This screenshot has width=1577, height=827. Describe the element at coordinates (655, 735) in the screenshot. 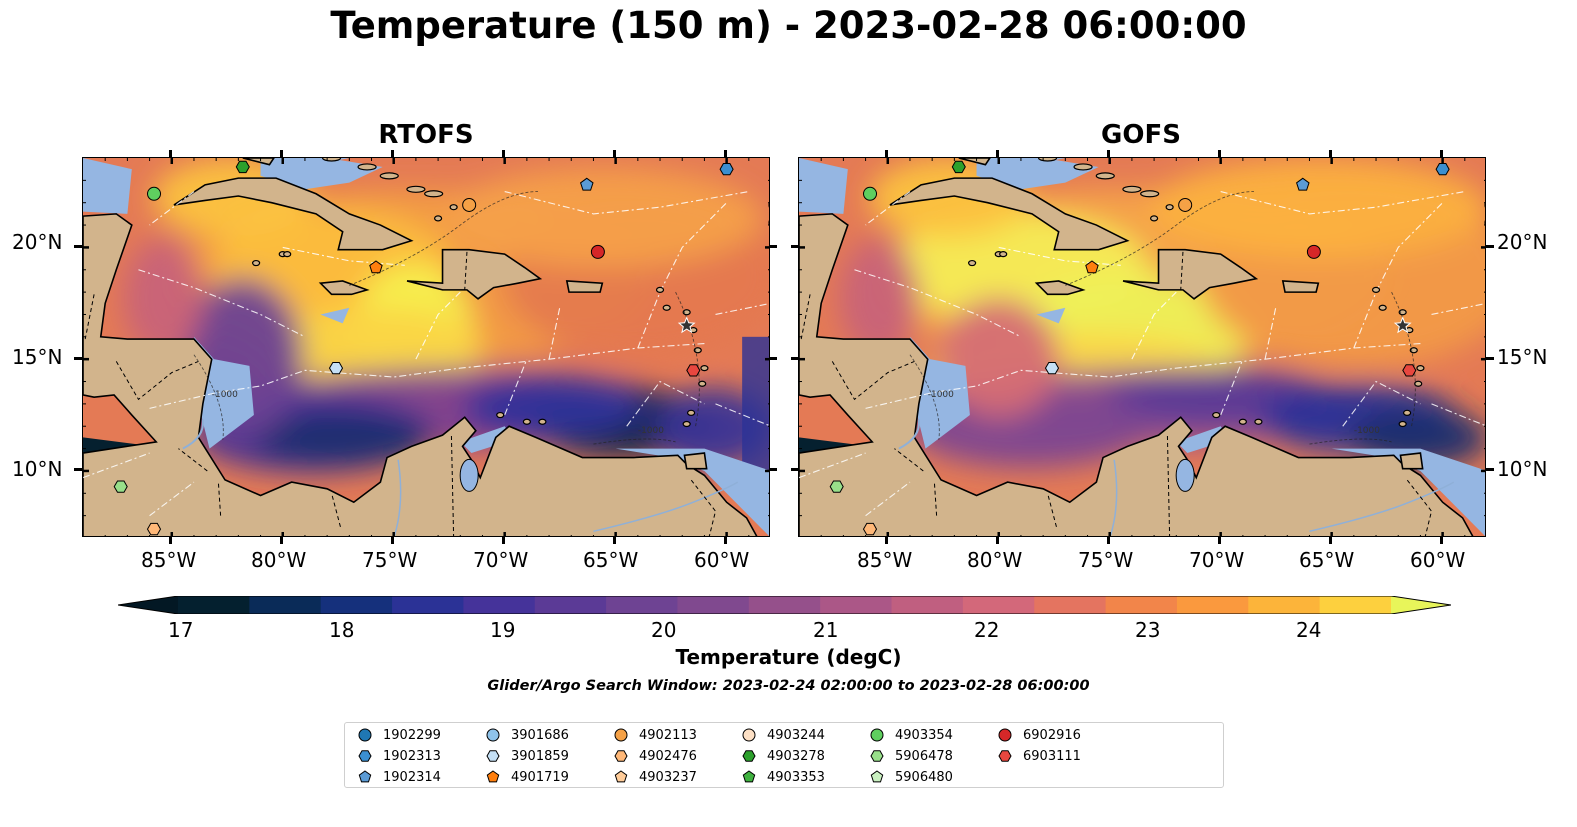

I see `legend-item: 4902113` at that location.